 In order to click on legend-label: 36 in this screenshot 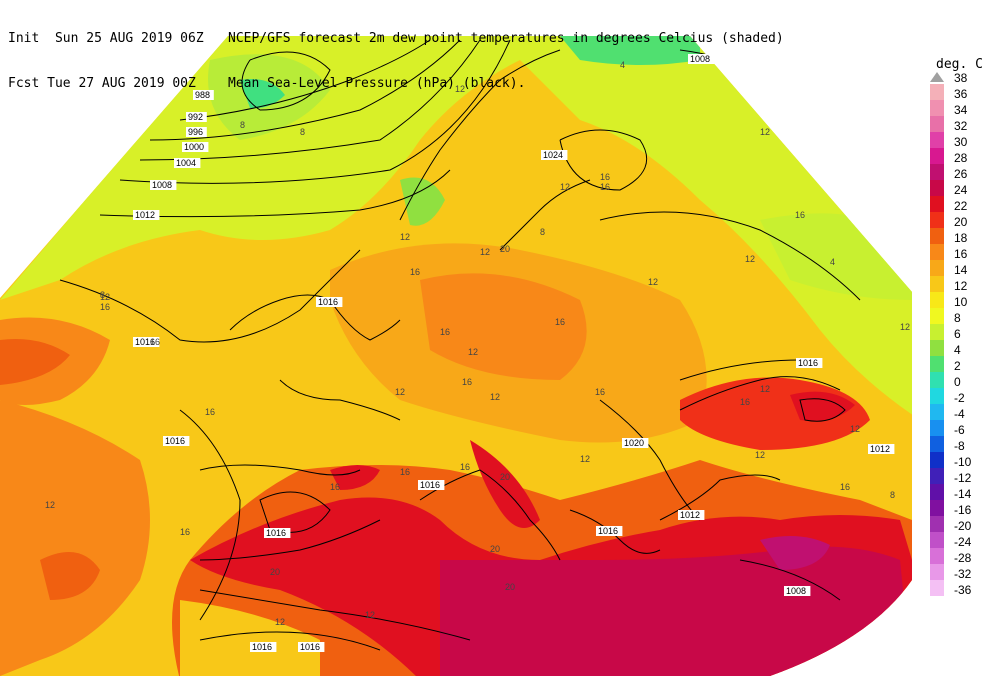, I will do `click(961, 94)`.